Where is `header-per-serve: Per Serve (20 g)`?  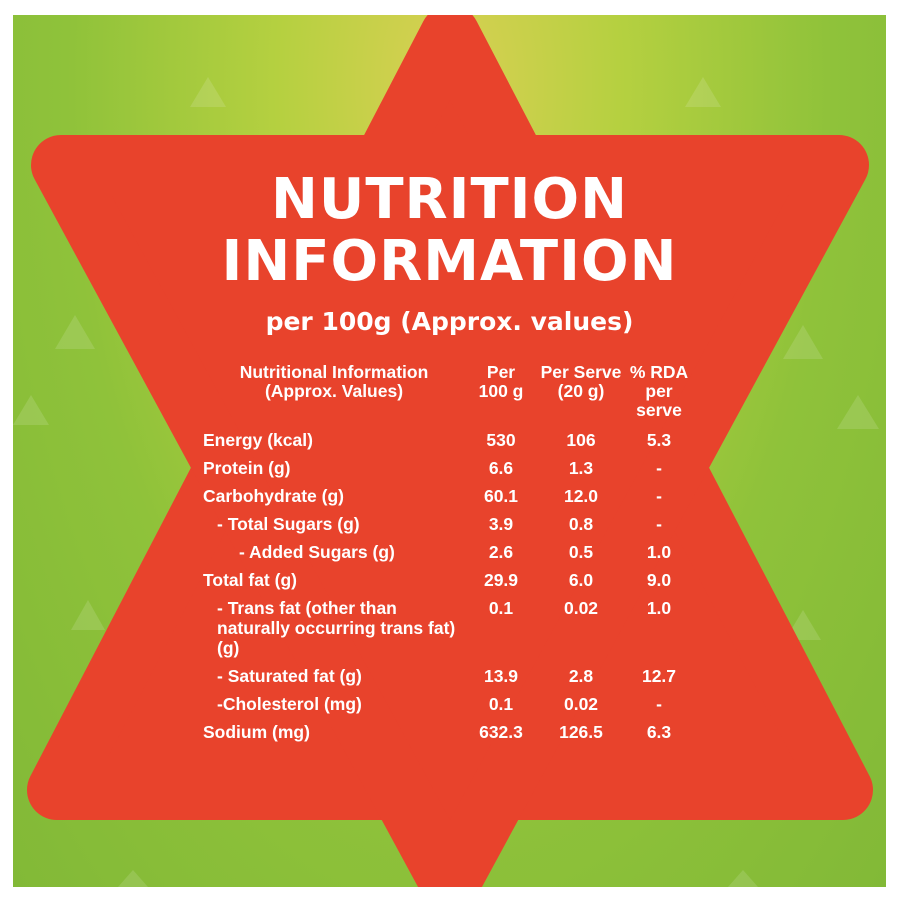 header-per-serve: Per Serve (20 g) is located at coordinates (581, 394).